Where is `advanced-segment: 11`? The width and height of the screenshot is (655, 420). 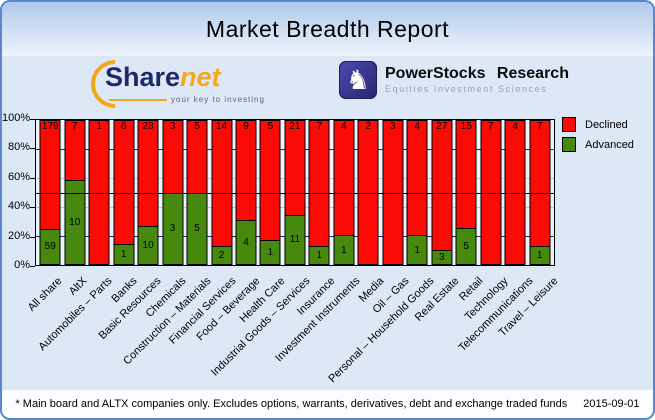 advanced-segment: 11 is located at coordinates (295, 239).